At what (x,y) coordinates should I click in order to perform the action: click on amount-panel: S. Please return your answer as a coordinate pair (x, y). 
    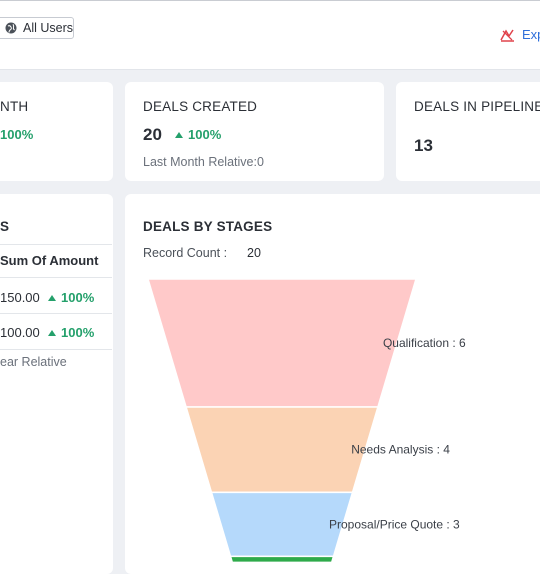
    Looking at the image, I should click on (56, 384).